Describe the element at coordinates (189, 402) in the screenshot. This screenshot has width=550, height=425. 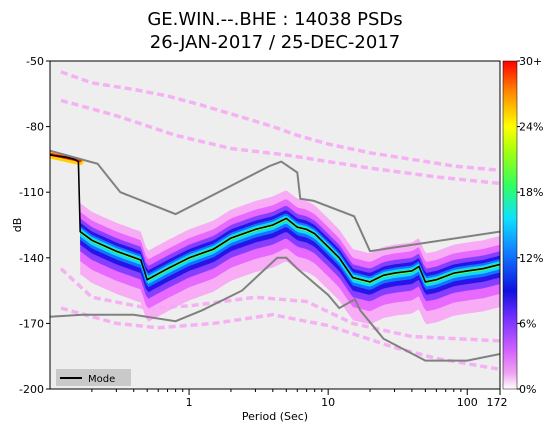
I see `x-tick-label: 1` at that location.